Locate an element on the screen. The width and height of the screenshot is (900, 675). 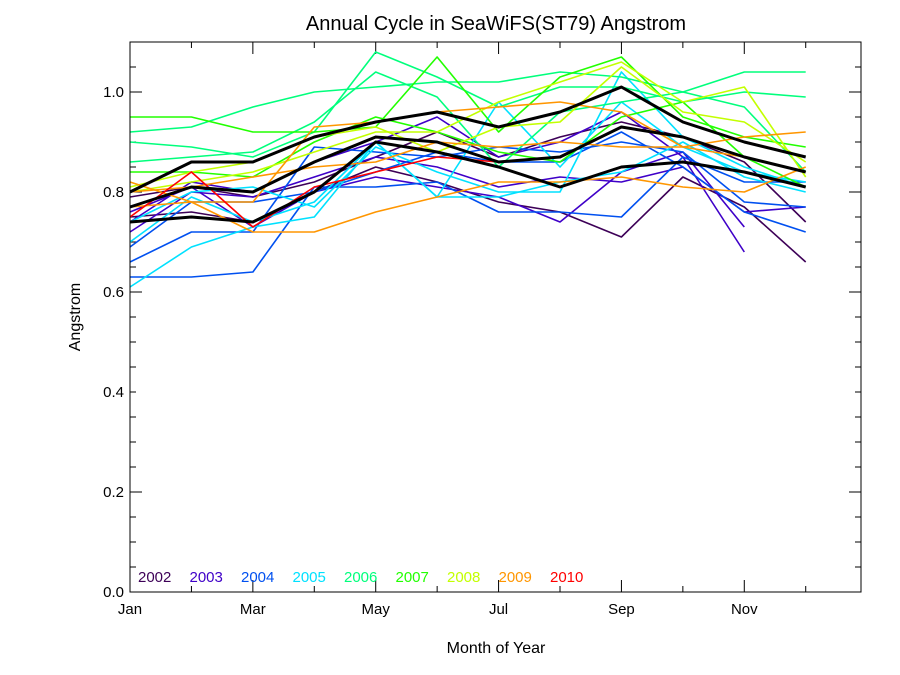
legend-entry: 2009 is located at coordinates (515, 577).